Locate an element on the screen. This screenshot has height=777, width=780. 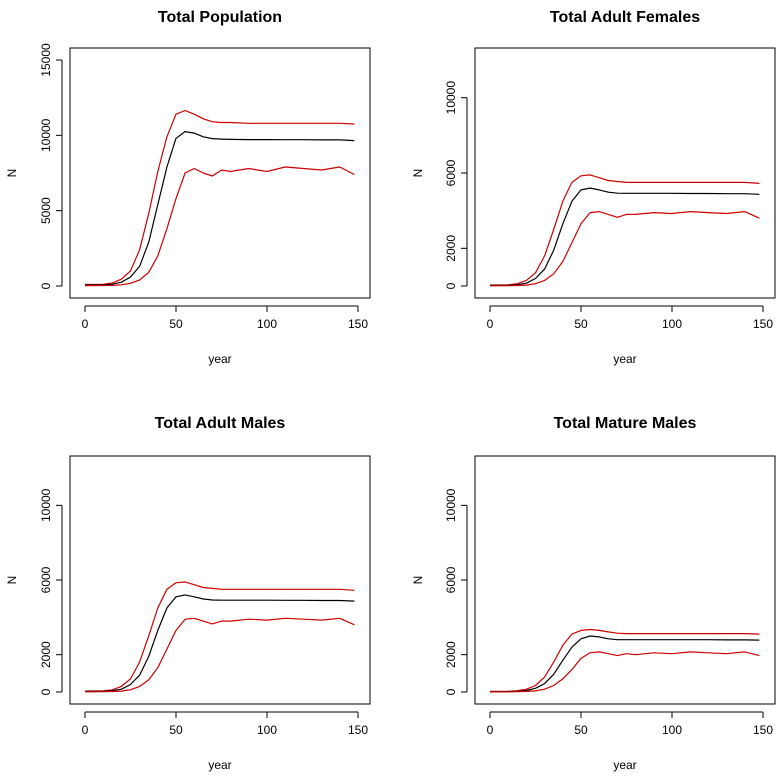
chart-title: Total Population is located at coordinates (220, 17).